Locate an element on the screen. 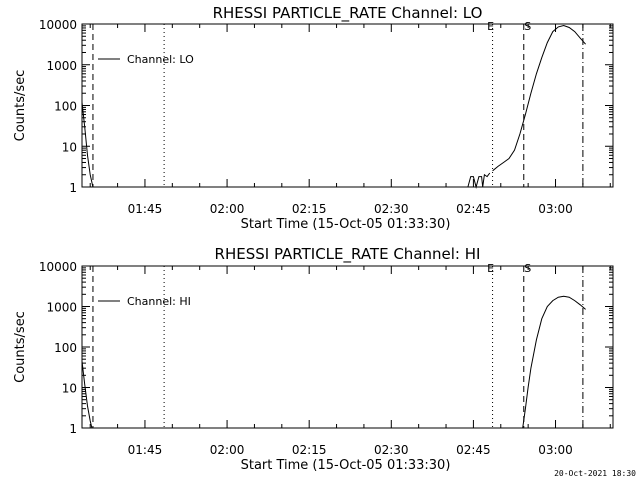  legend-label: Channel: LO is located at coordinates (160, 59).